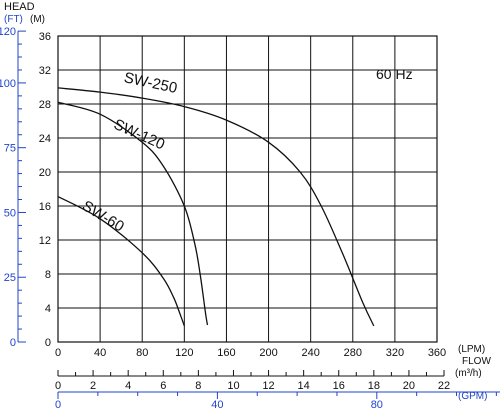  What do you see at coordinates (476, 361) in the screenshot?
I see `x-axis-title: FLOW` at bounding box center [476, 361].